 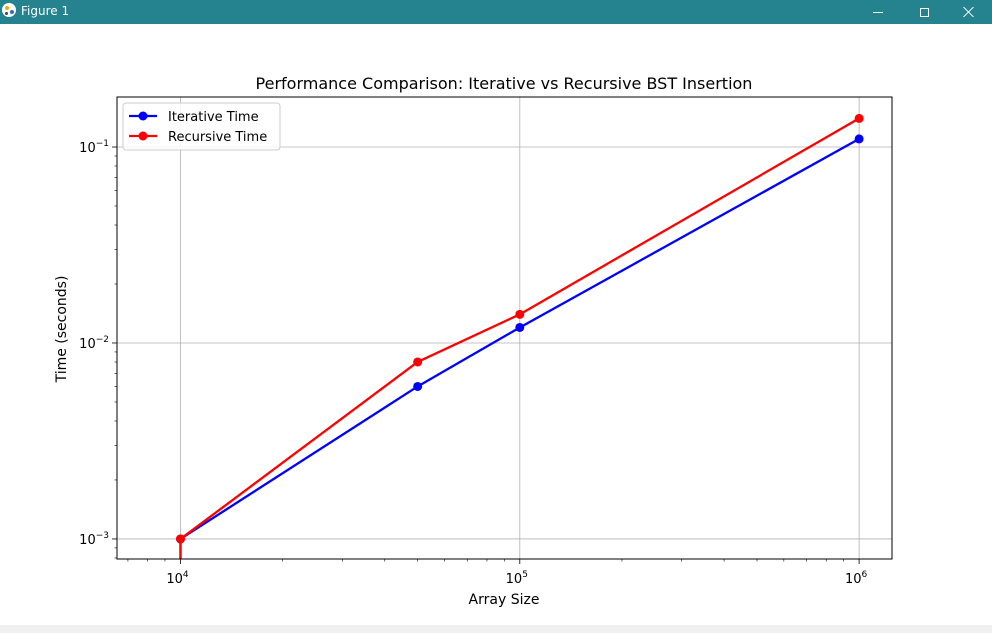 I want to click on close-icon, so click(x=969, y=12).